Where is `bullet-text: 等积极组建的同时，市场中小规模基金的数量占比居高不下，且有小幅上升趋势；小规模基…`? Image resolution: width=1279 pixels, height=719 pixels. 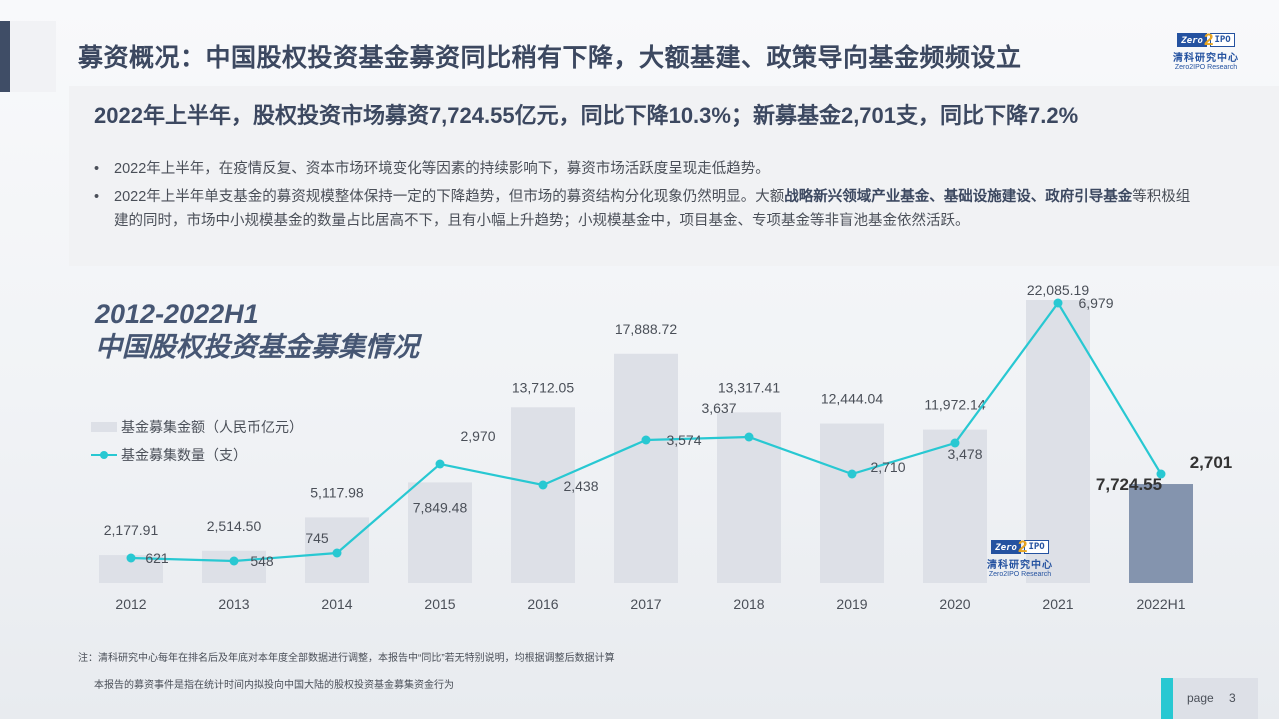 bullet-text: 等积极组建的同时，市场中小规模基金的数量占比居高不下，且有小幅上升趋势；小规模基… is located at coordinates (652, 209).